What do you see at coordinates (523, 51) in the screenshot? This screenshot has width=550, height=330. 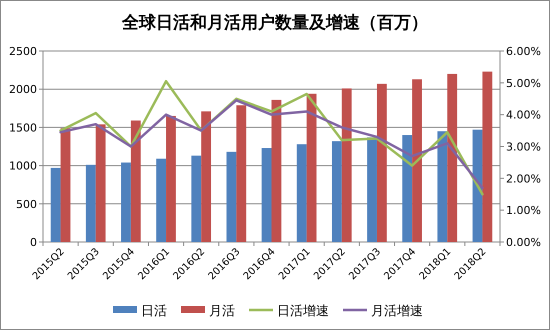 I see `y2-tick-label: 6.00%` at bounding box center [523, 51].